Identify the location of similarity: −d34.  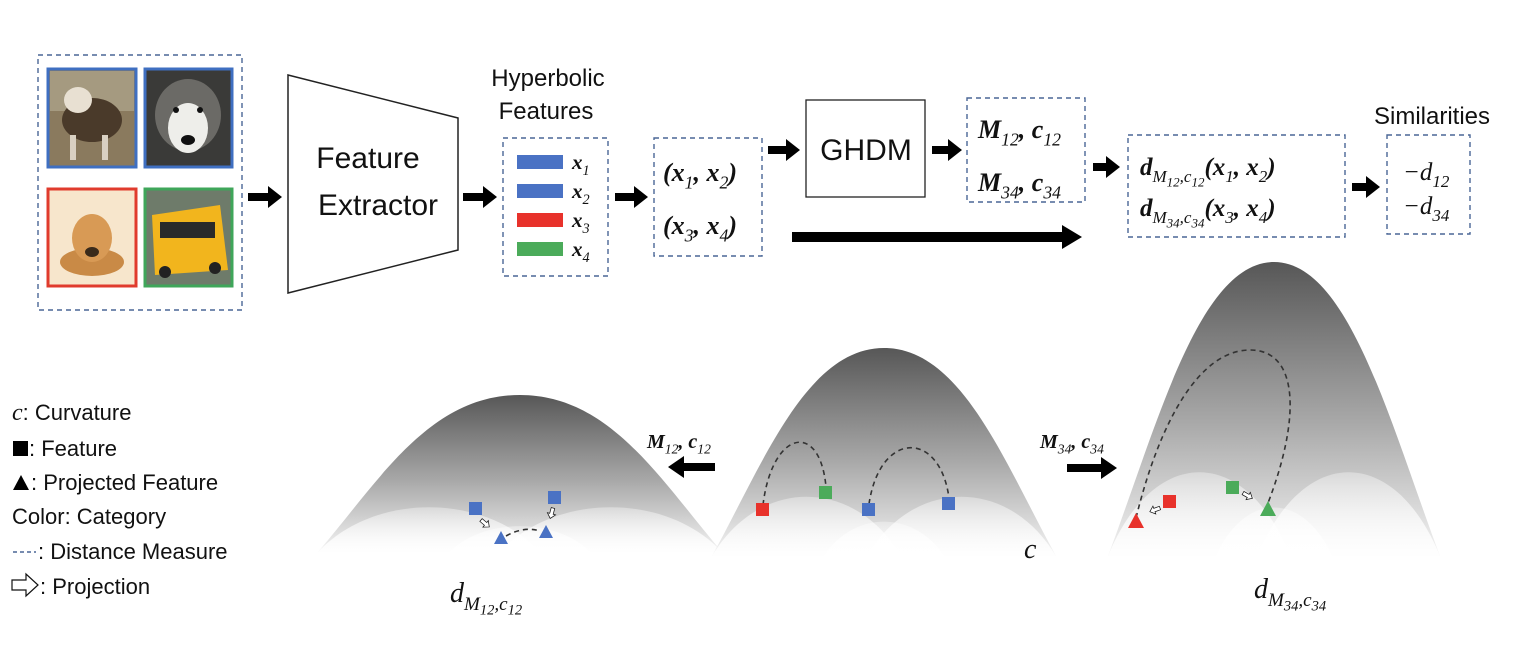
(1426, 209).